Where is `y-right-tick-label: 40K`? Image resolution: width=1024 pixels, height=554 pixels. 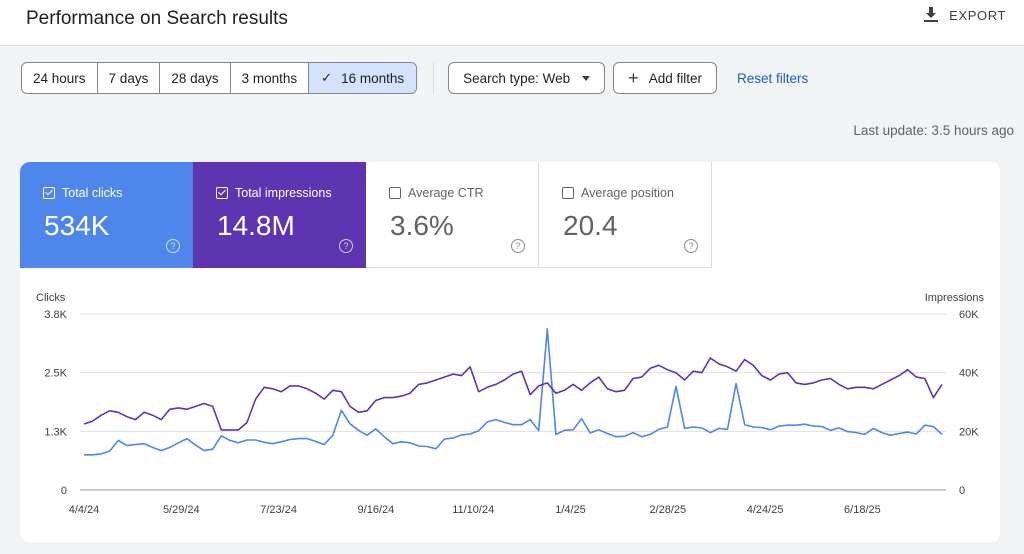 y-right-tick-label: 40K is located at coordinates (969, 374).